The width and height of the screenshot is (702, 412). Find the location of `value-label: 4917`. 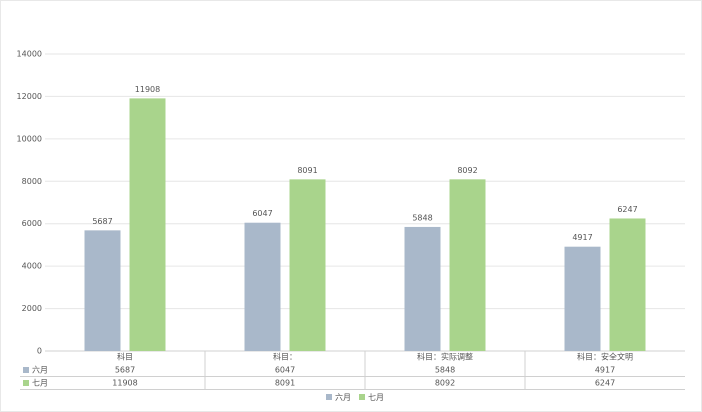

value-label: 4917 is located at coordinates (582, 237).